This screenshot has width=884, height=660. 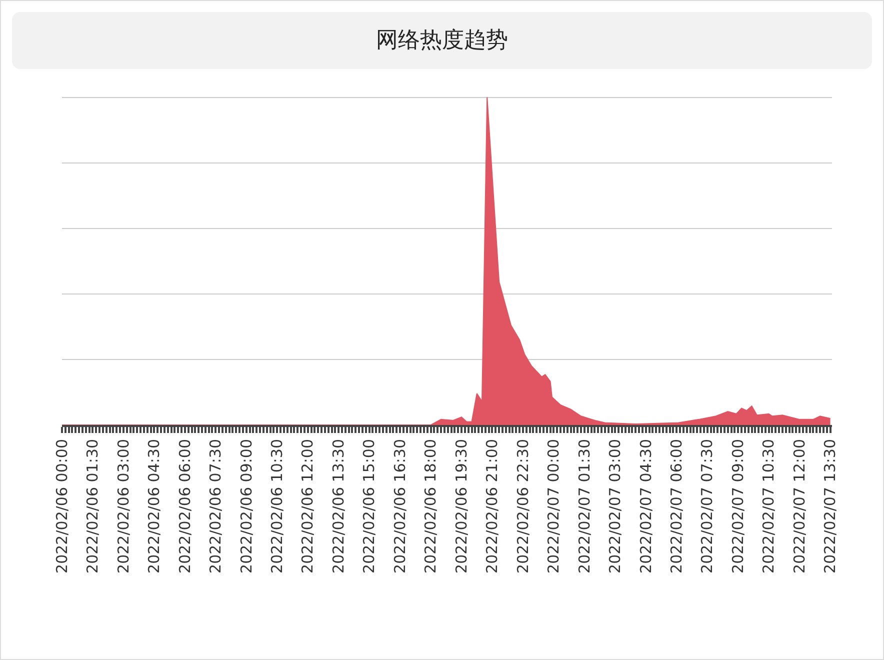 I want to click on x-tick-label: 2022/02/07 13:30, so click(x=830, y=506).